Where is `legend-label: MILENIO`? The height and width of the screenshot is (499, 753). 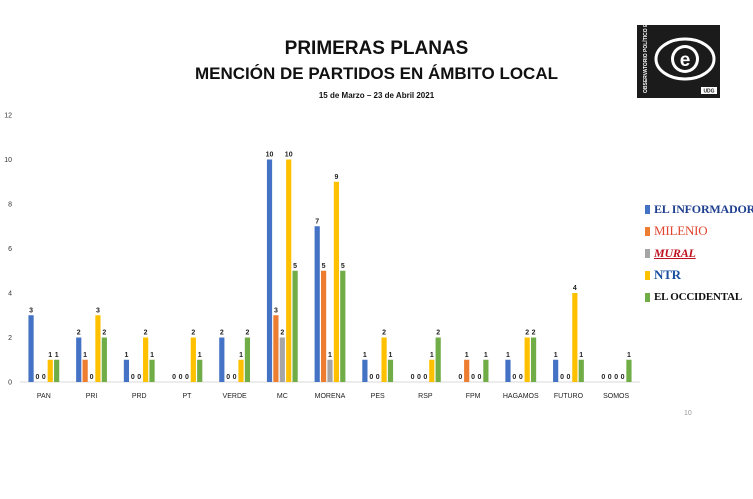 legend-label: MILENIO is located at coordinates (681, 230).